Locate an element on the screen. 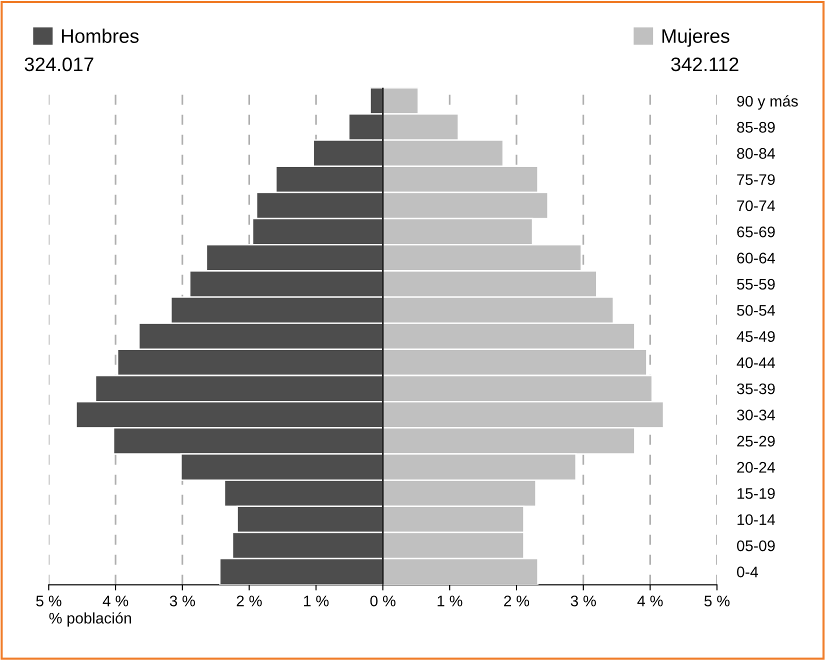 The height and width of the screenshot is (660, 826). y-tick-label: 20-24 is located at coordinates (756, 467).